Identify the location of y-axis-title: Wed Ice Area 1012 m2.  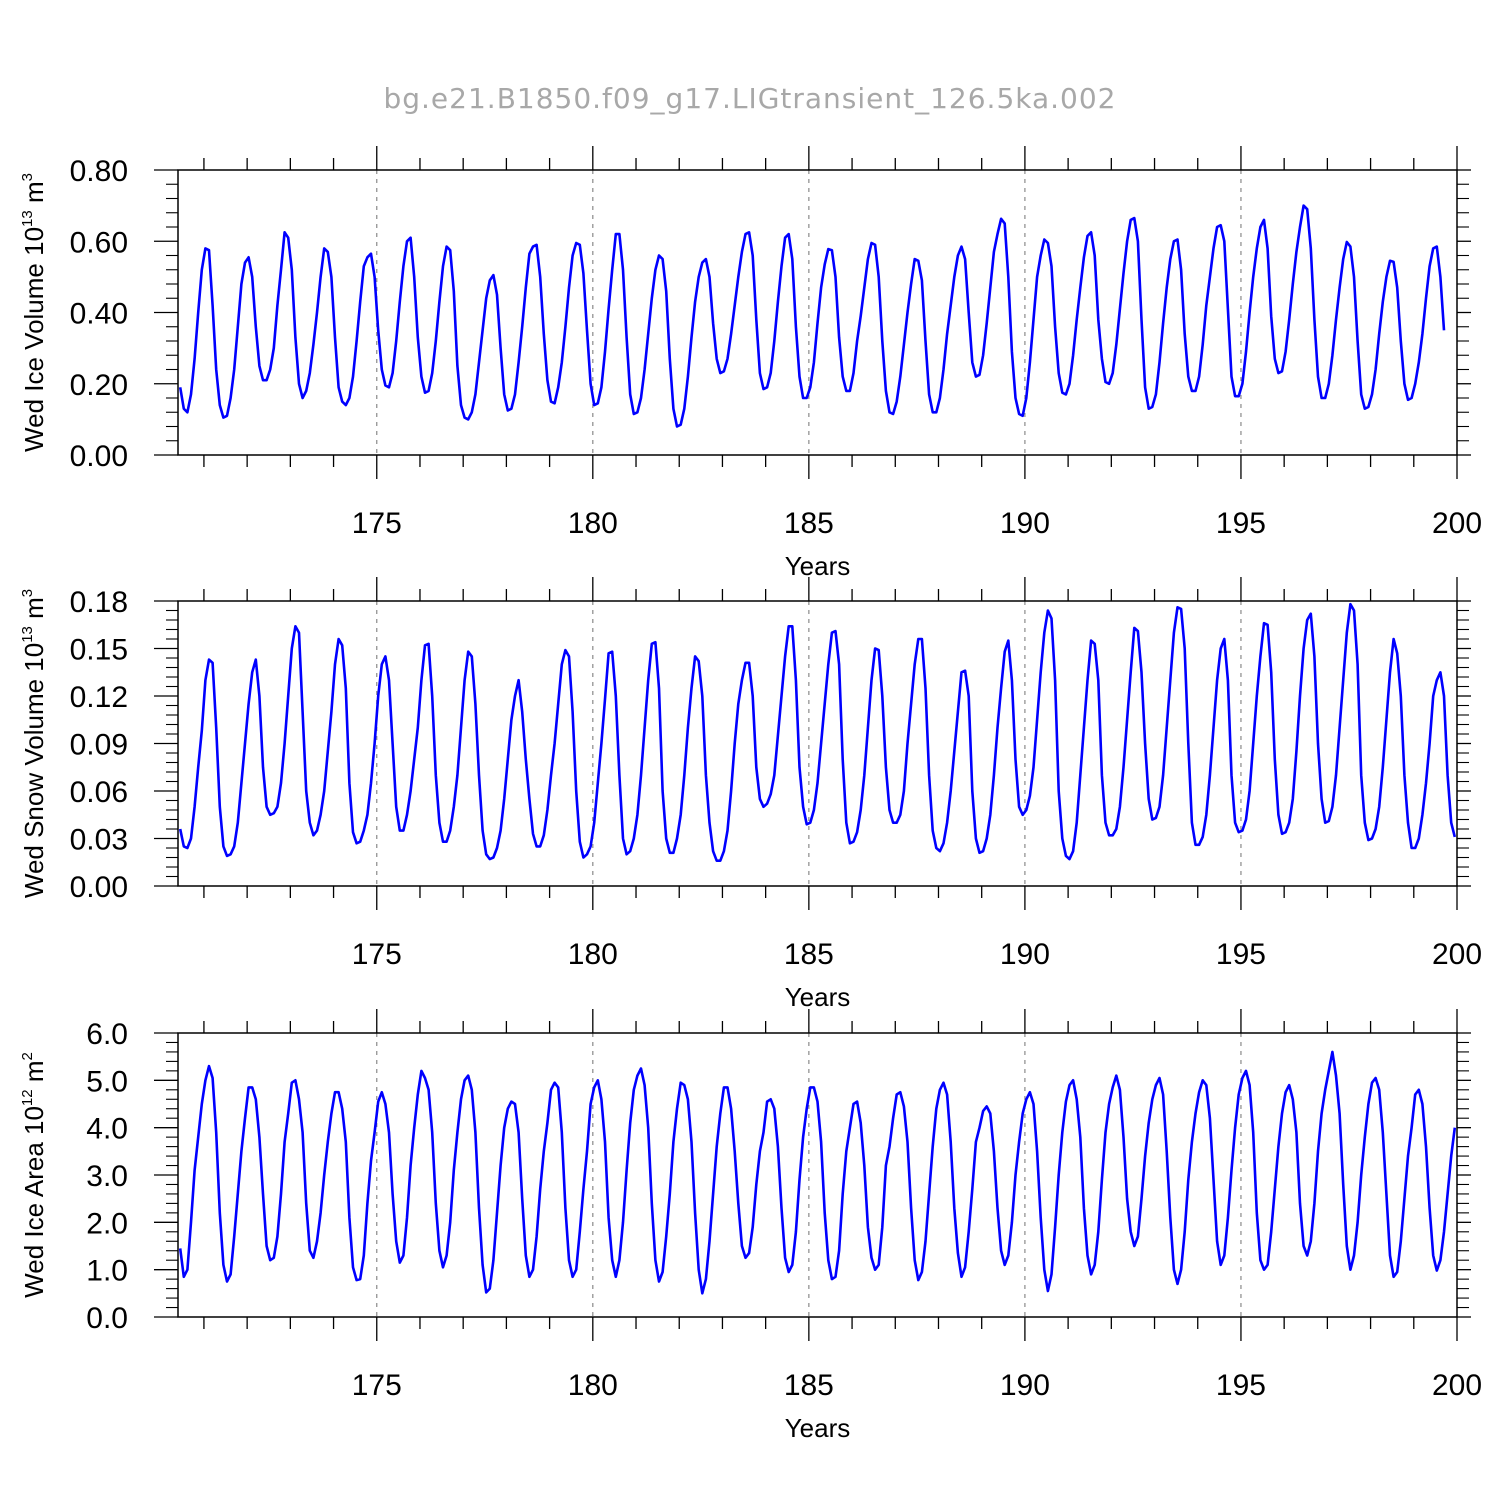
(34, 1175).